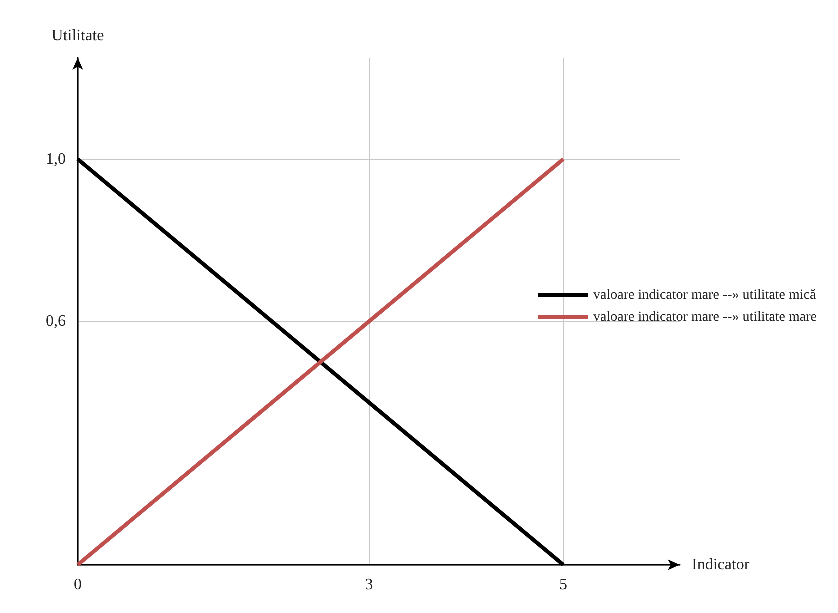 The image size is (838, 613). I want to click on legend-label: valoare indicator mare --» utilitate mare, so click(706, 317).